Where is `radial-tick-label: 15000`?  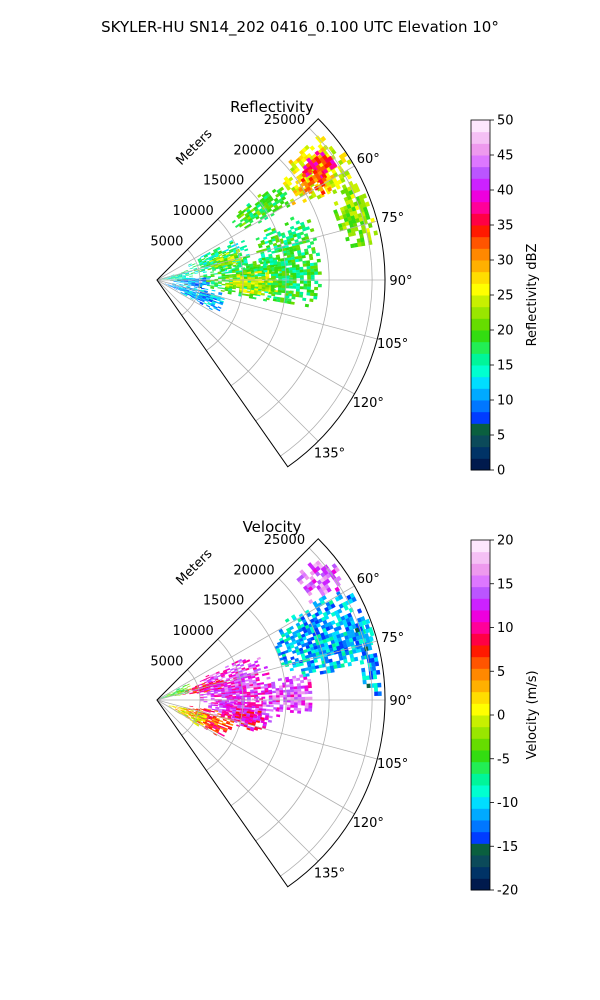
radial-tick-label: 15000 is located at coordinates (223, 601).